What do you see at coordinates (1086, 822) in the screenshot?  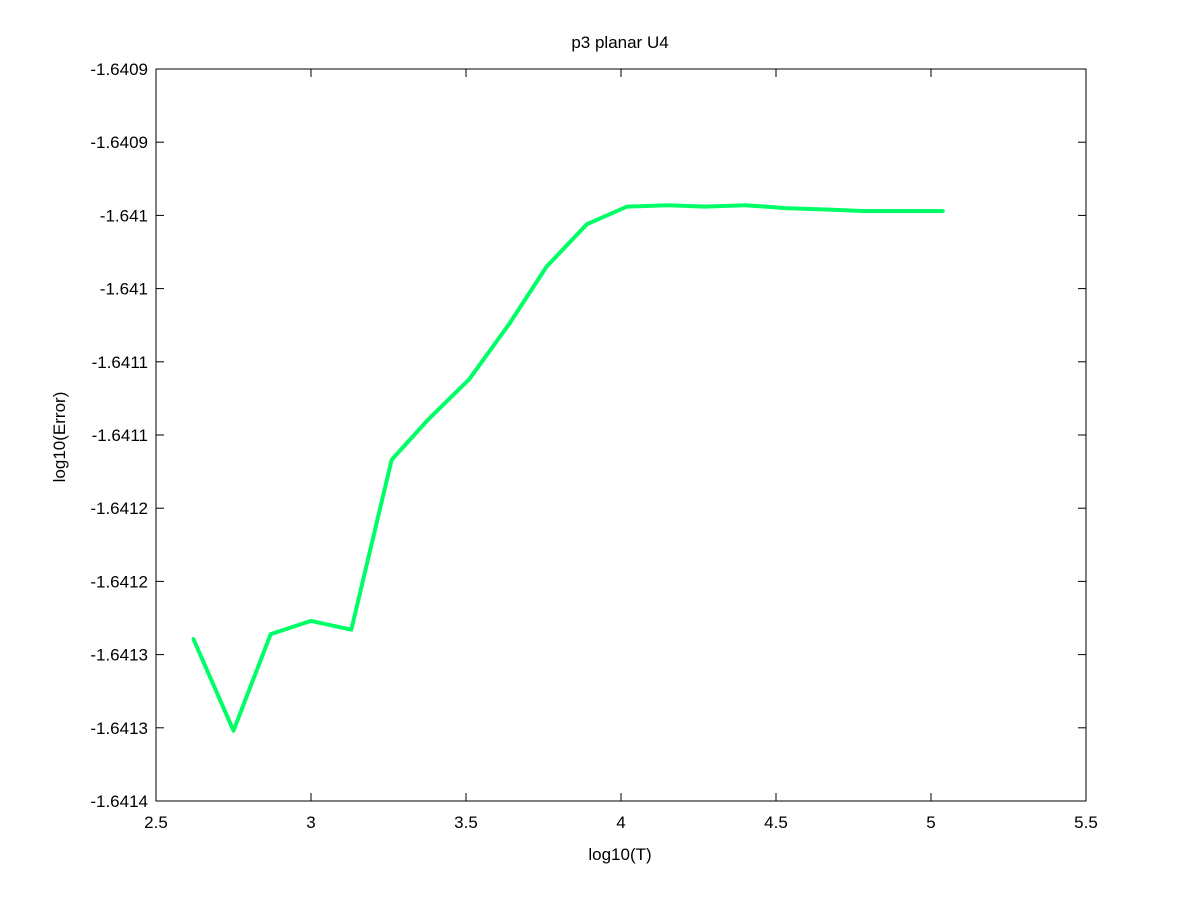 I see `x-tick-label: 5.5` at bounding box center [1086, 822].